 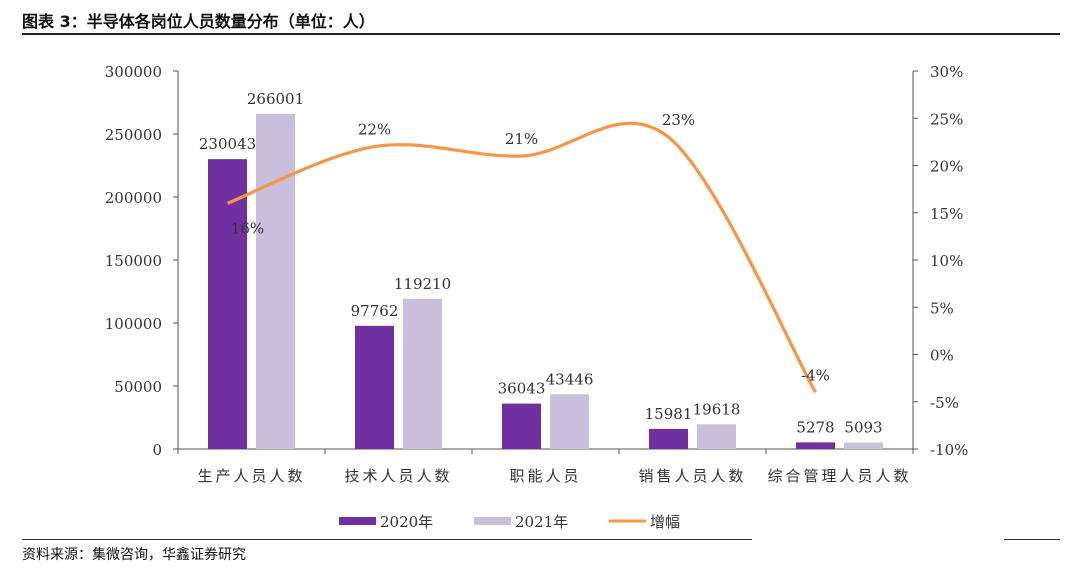 What do you see at coordinates (946, 72) in the screenshot?
I see `right-tick-label: 30%` at bounding box center [946, 72].